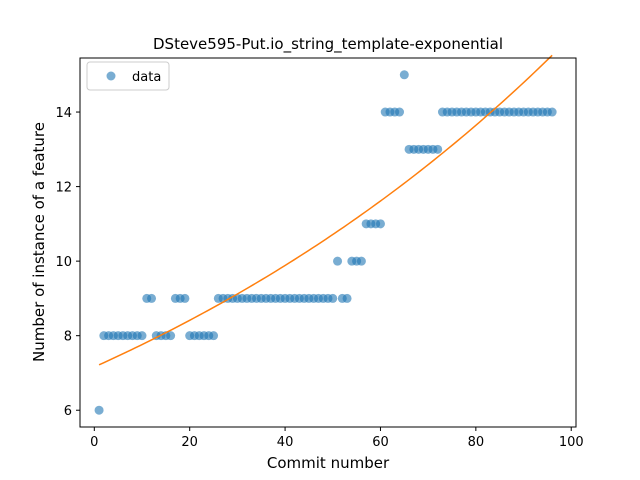  What do you see at coordinates (94, 442) in the screenshot?
I see `x-tick-label: 0` at bounding box center [94, 442].